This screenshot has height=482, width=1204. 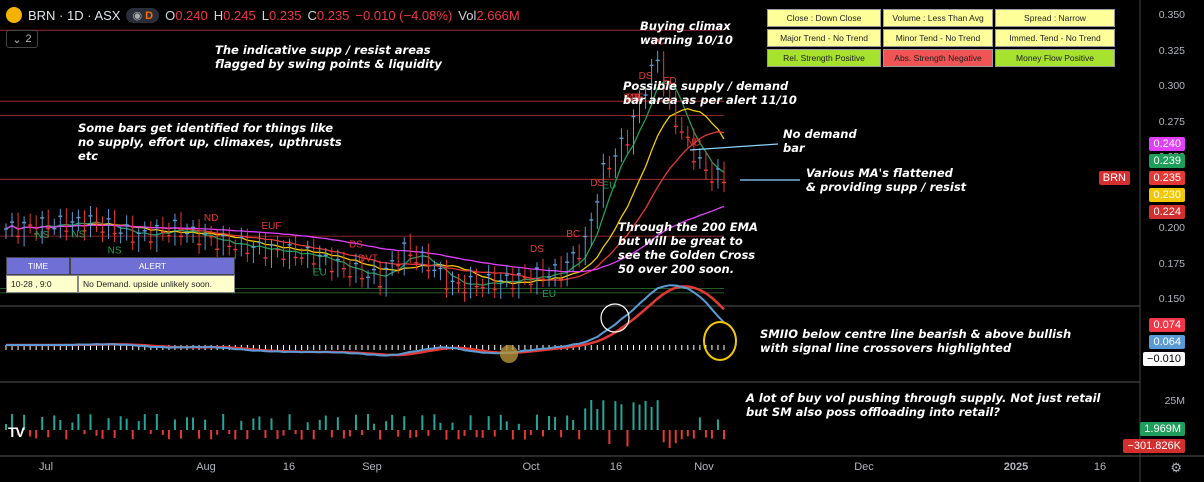 I want to click on signal-cell: Abs. Strength Negative, so click(x=938, y=58).